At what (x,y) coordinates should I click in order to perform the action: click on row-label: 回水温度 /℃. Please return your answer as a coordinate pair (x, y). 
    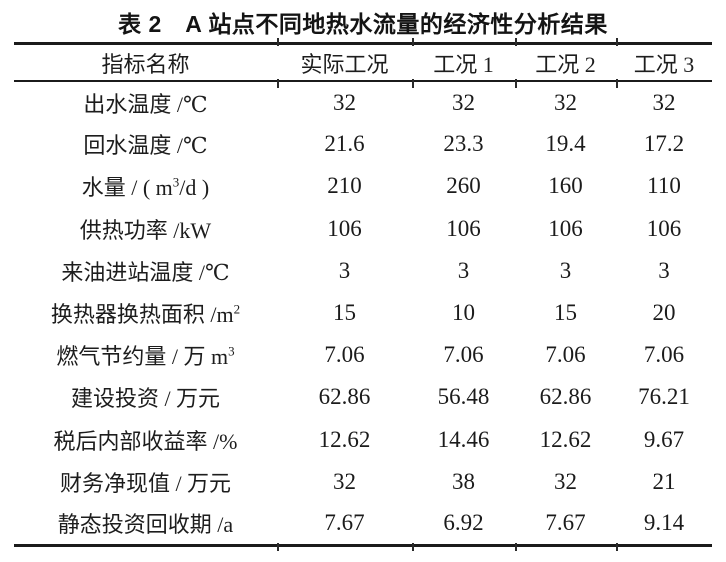
    Looking at the image, I should click on (145, 146).